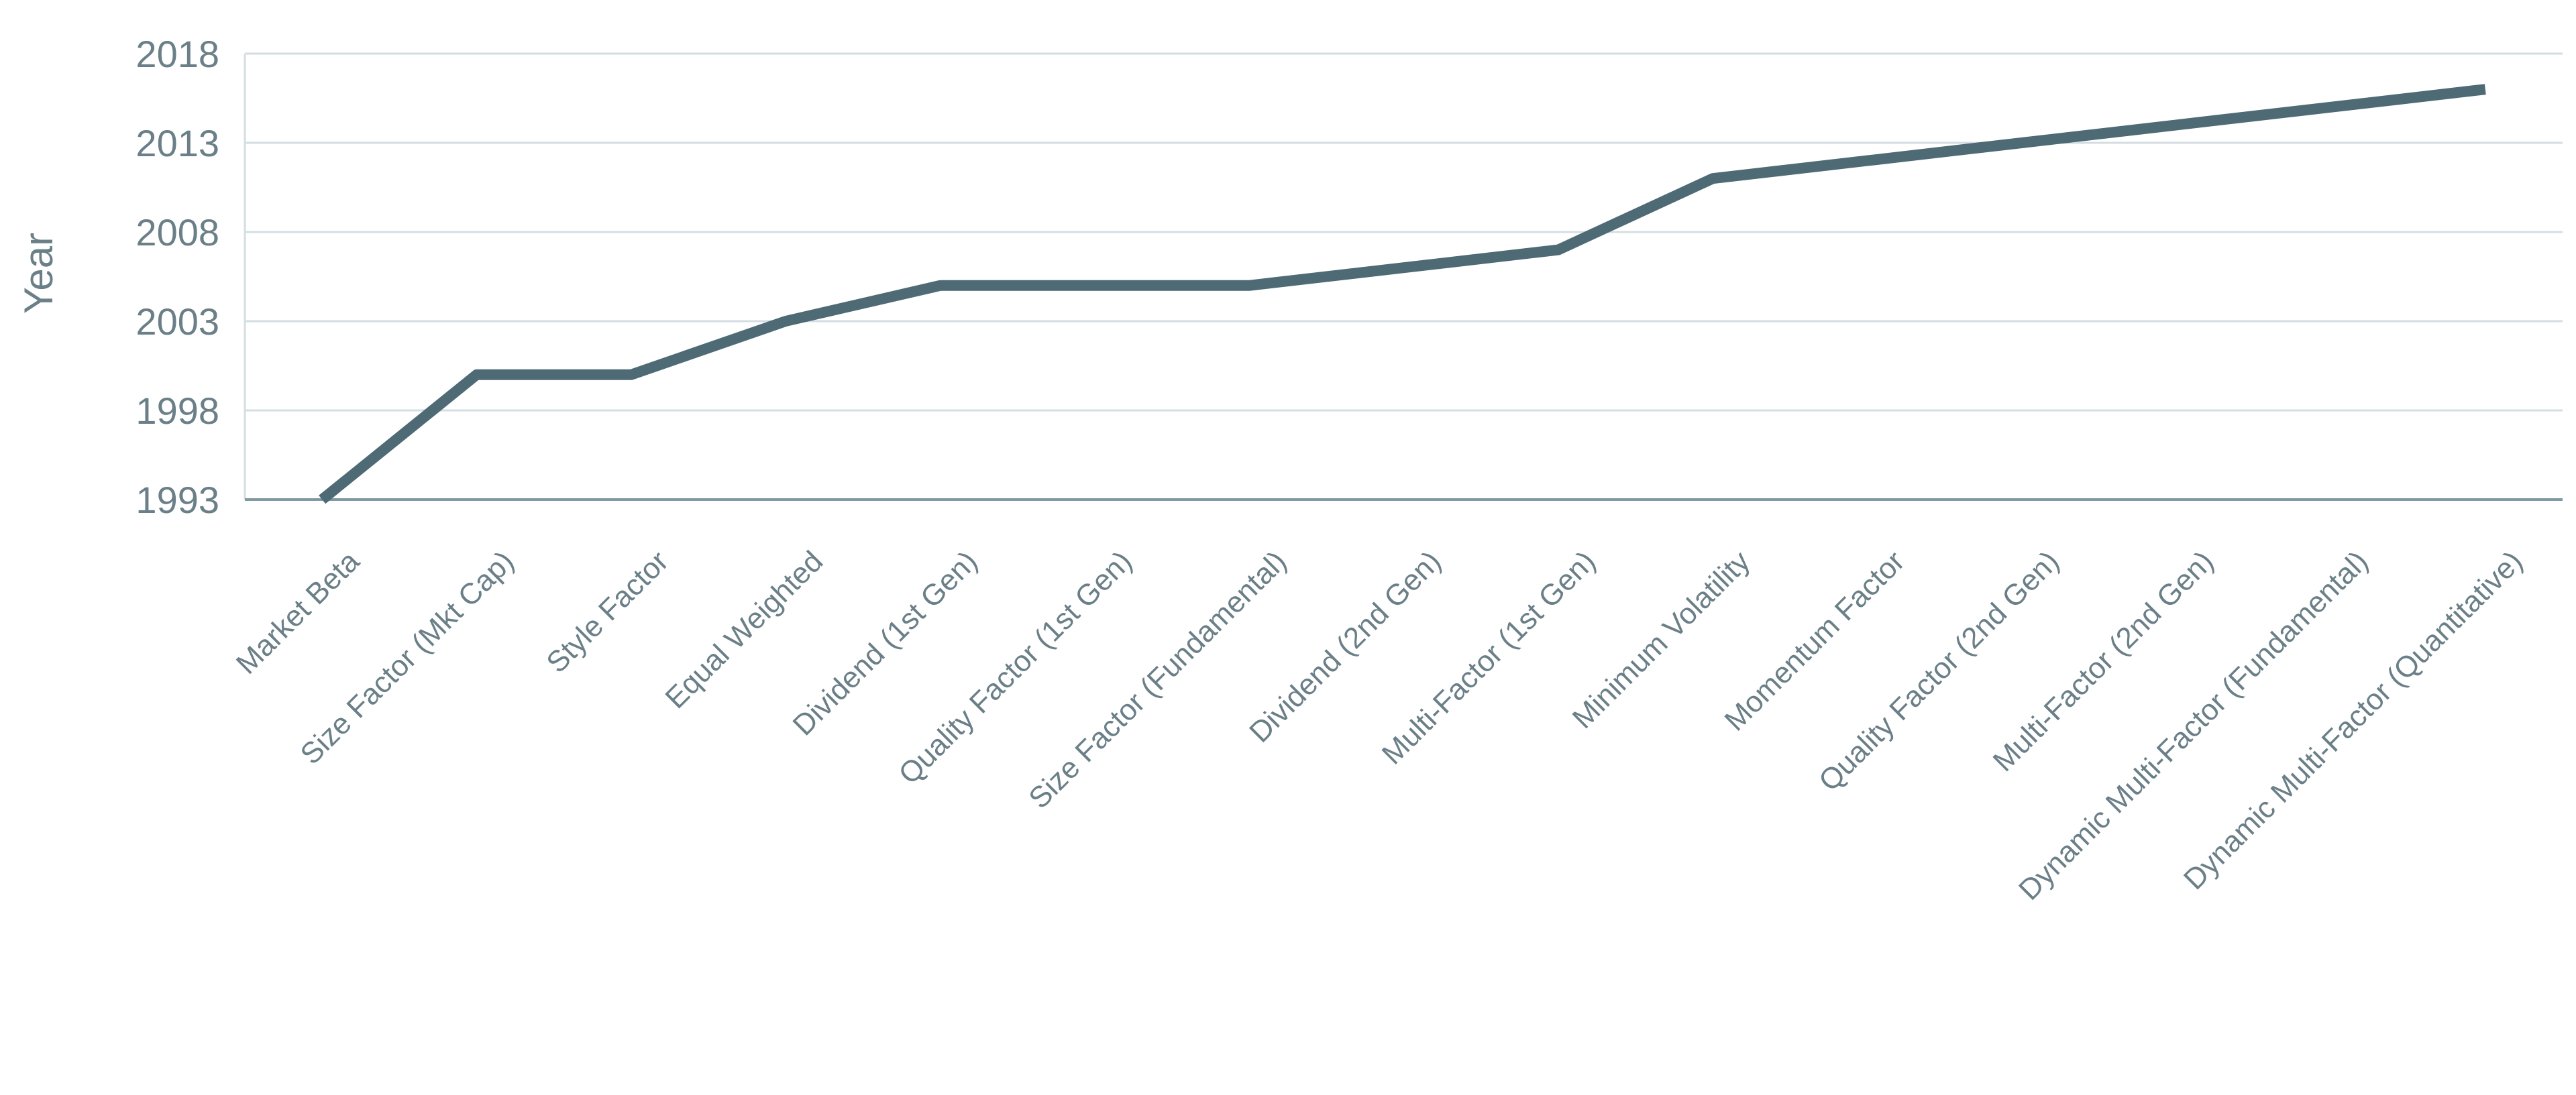 The height and width of the screenshot is (1095, 2576). Describe the element at coordinates (177, 277) in the screenshot. I see `y-tick-labels: 1993 1998 2003 2008 2013 2018` at that location.